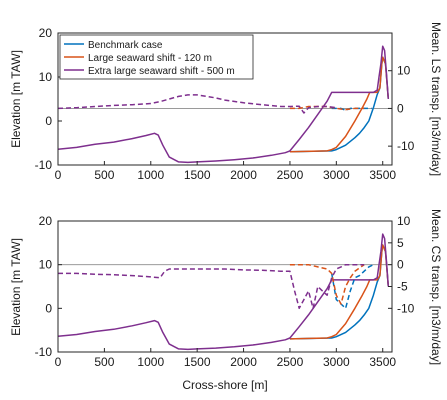  I want to click on bottom-y2-tick-label: -5, so click(402, 287).